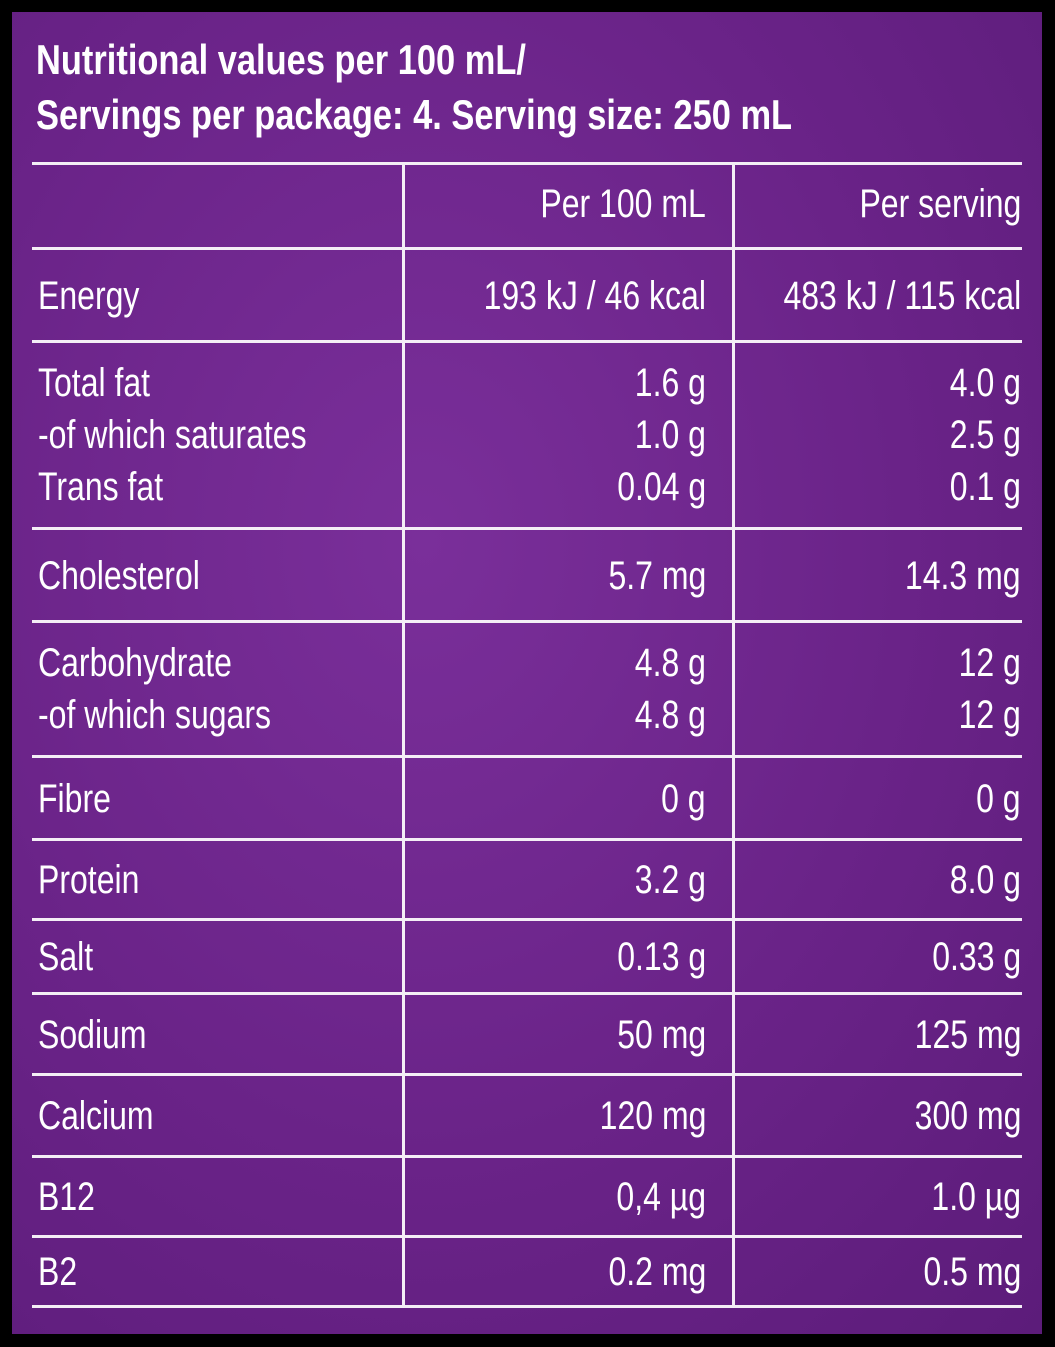 The width and height of the screenshot is (1055, 1347). I want to click on nutrient-label: Cholesterol, so click(119, 575).